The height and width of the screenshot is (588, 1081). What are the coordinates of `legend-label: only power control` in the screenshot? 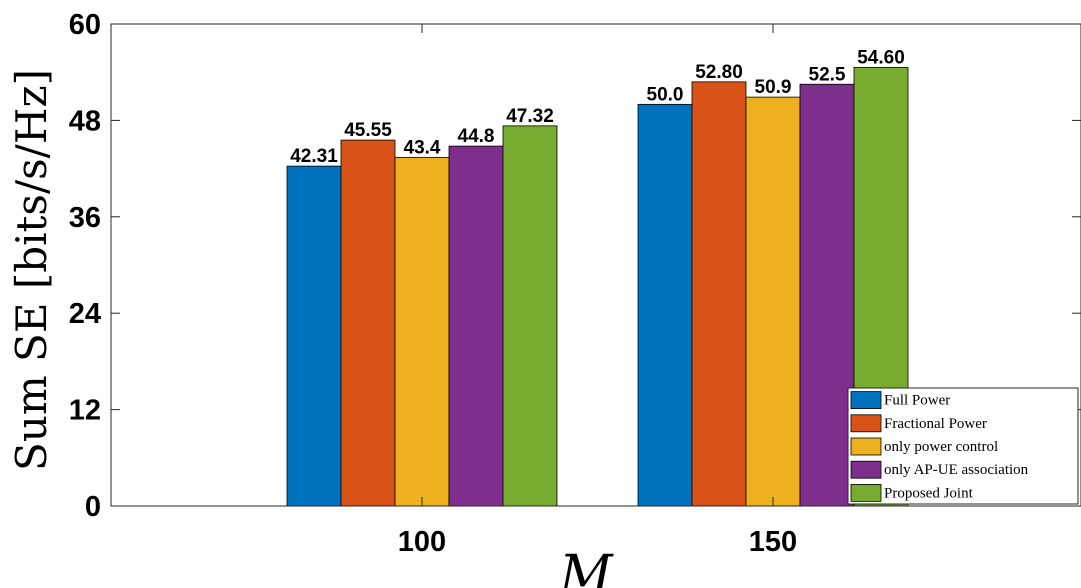 It's located at (941, 447).